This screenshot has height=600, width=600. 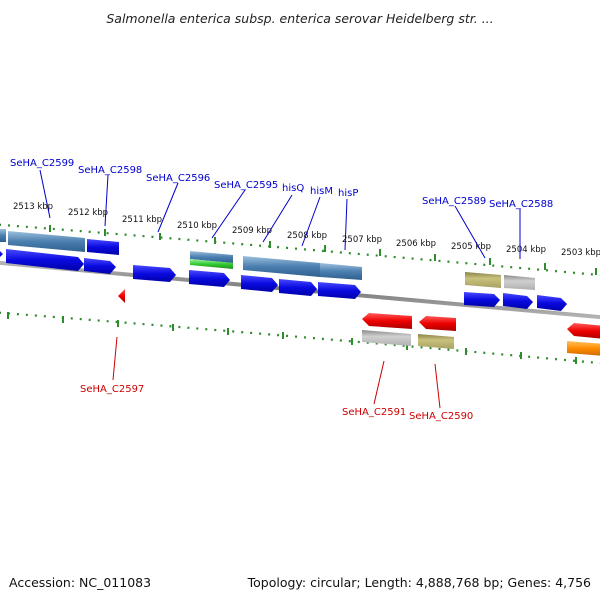 What do you see at coordinates (33, 207) in the screenshot?
I see `tick-label: 2513 kbp` at bounding box center [33, 207].